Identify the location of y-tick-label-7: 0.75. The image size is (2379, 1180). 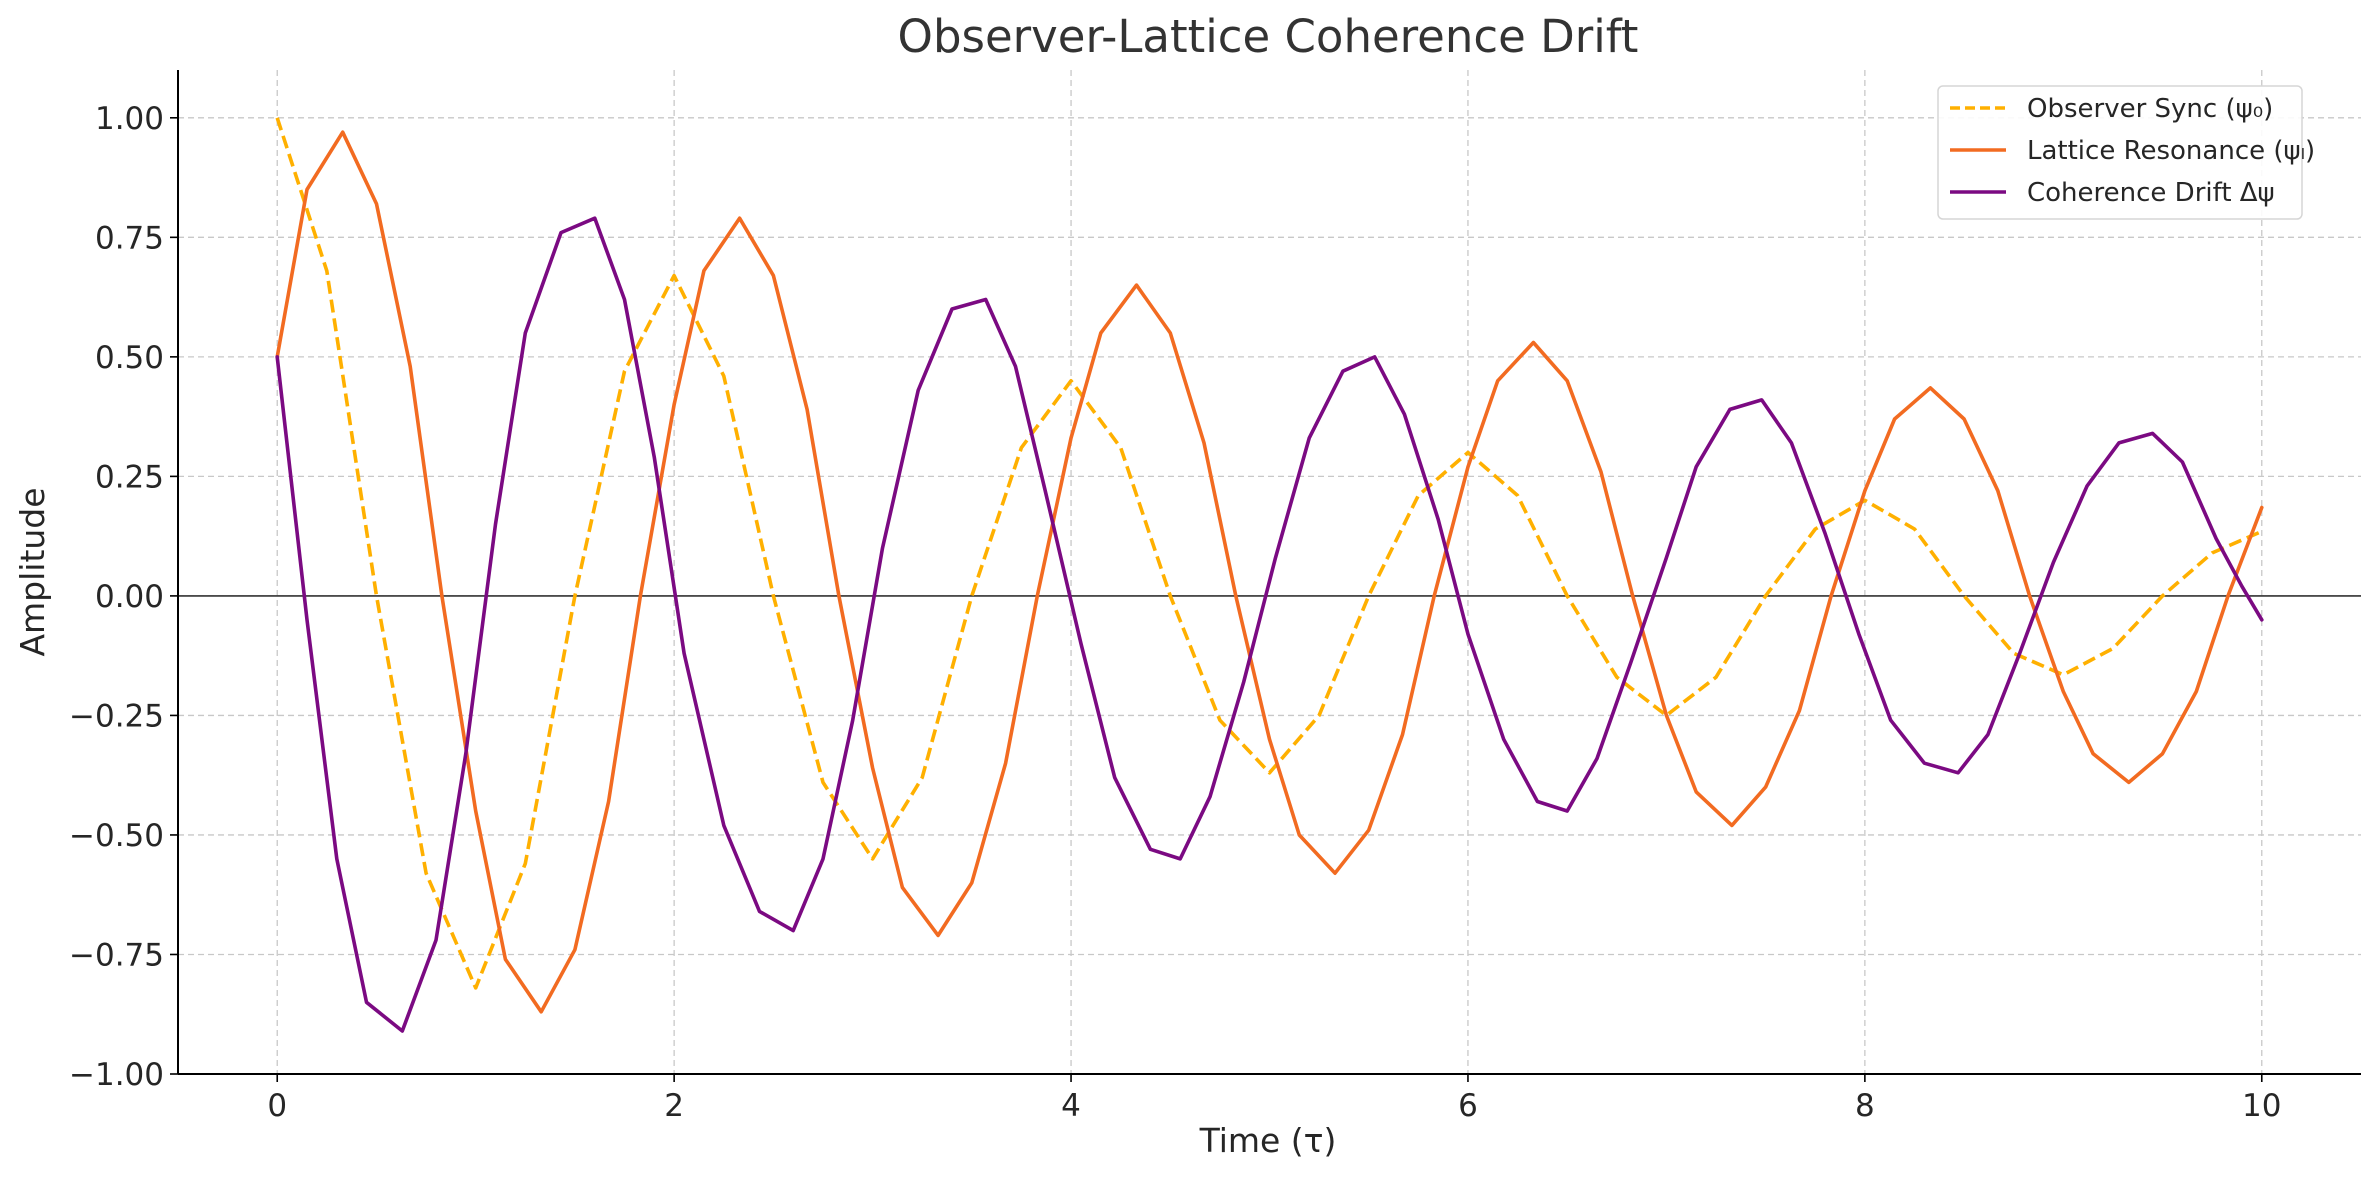
(129, 238).